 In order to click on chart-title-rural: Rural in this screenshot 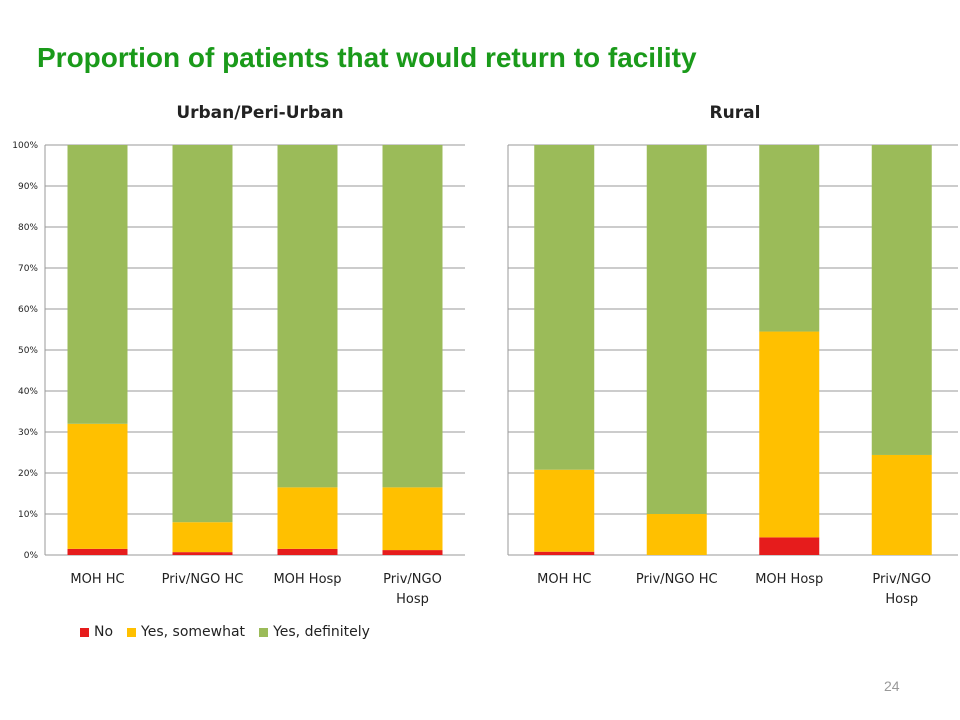, I will do `click(735, 113)`.